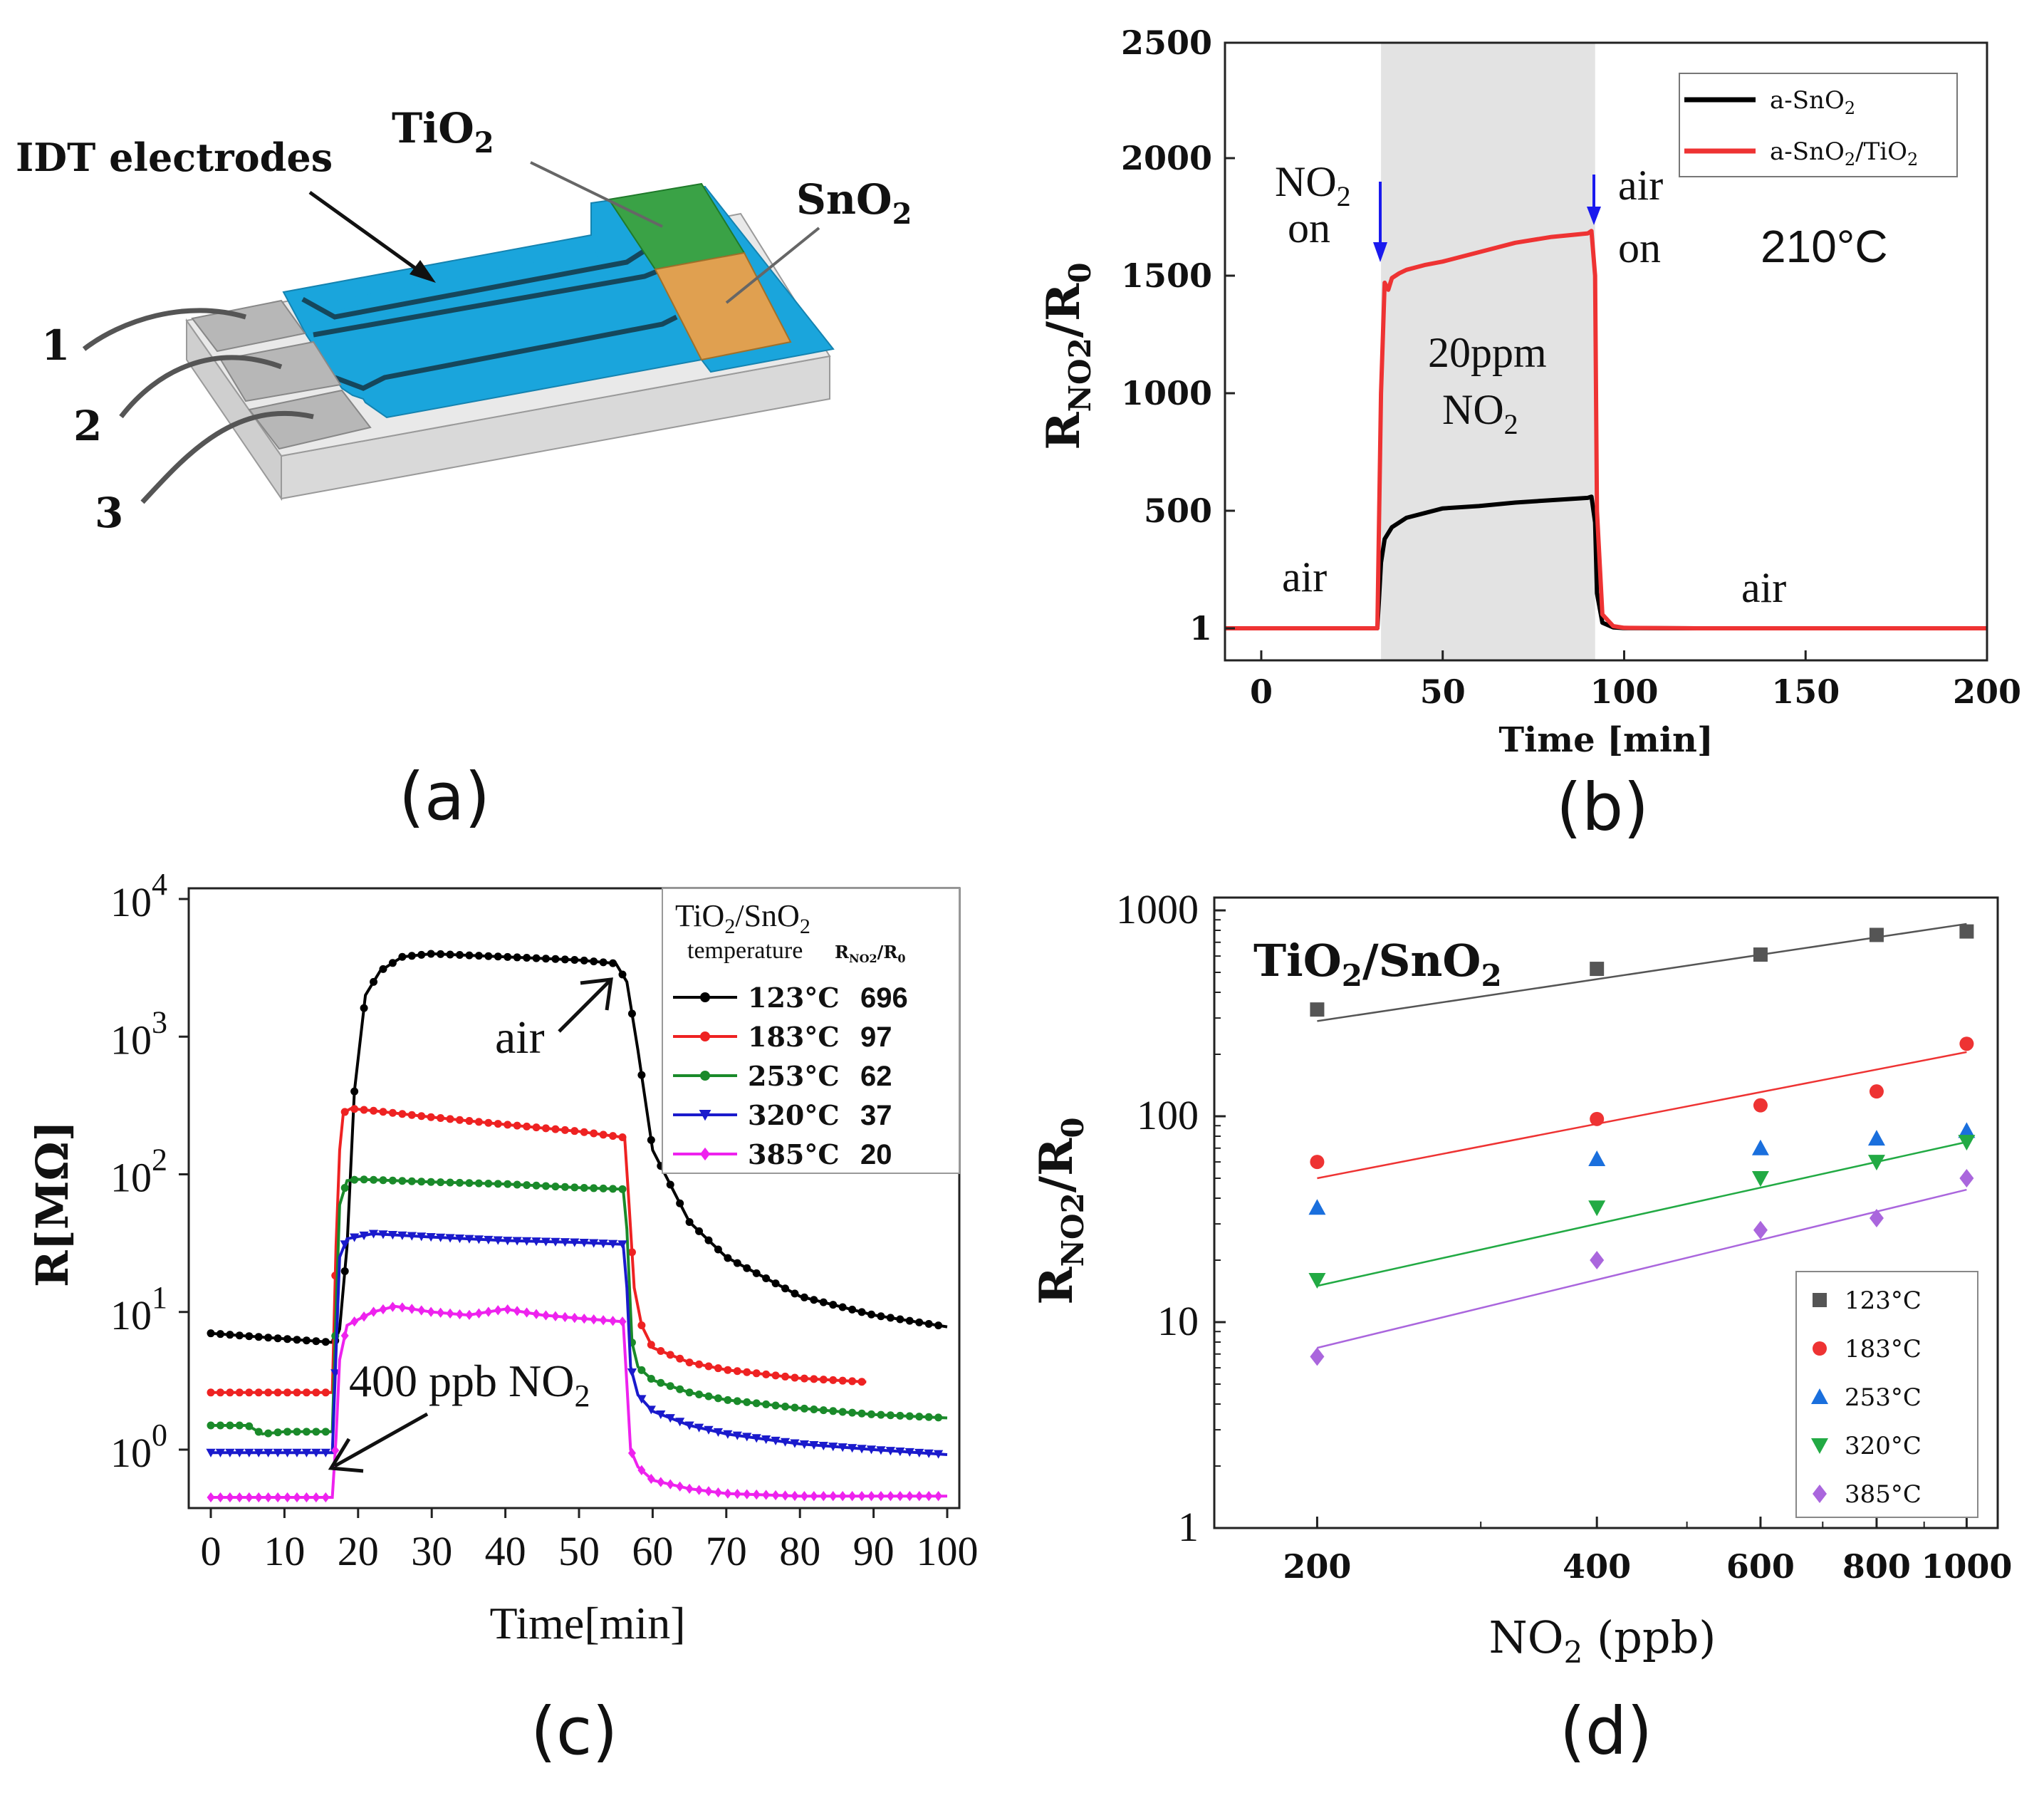  What do you see at coordinates (211, 1551) in the screenshot?
I see `c-xtick-label-0: 0` at bounding box center [211, 1551].